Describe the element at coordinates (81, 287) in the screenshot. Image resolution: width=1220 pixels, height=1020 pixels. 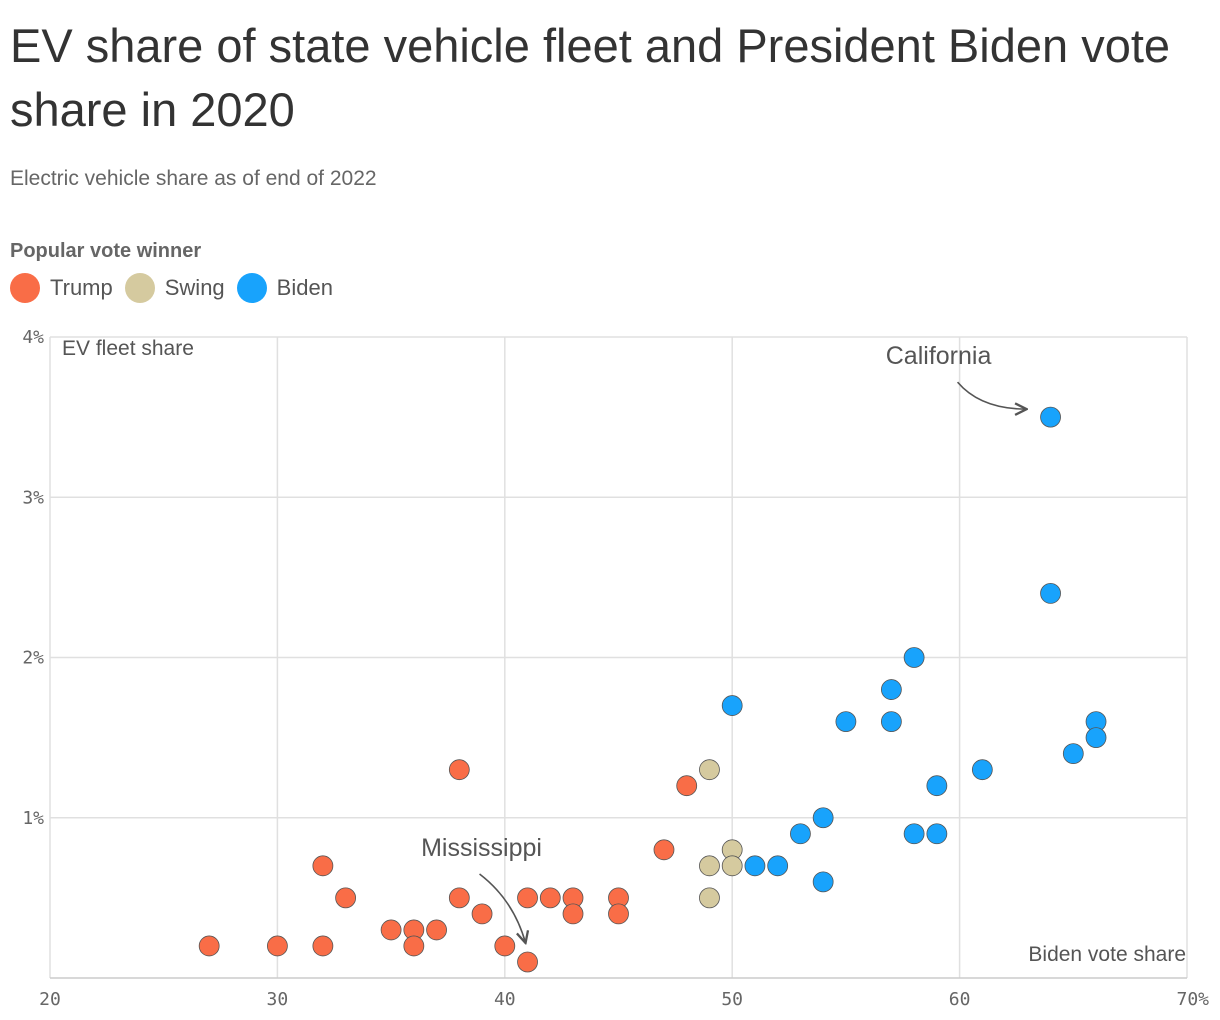
I see `legend-label-trump: Trump` at that location.